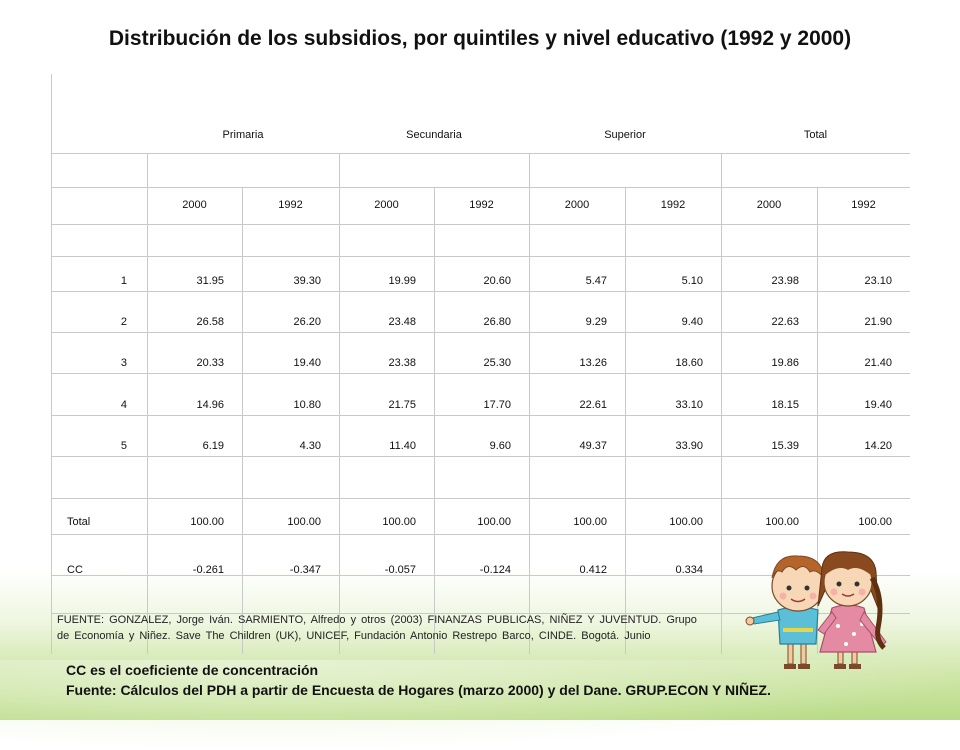 The height and width of the screenshot is (750, 960). Describe the element at coordinates (878, 281) in the screenshot. I see `table-cell: 23.10` at that location.